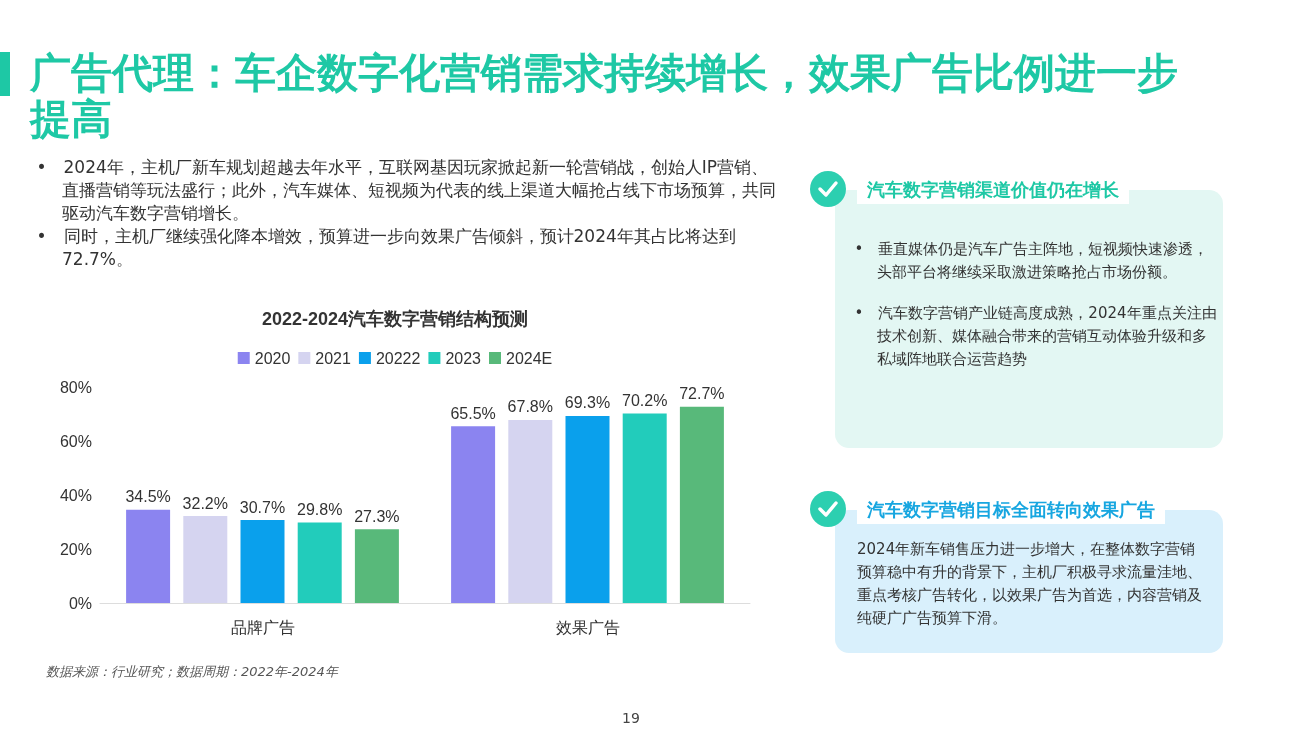 The image size is (1290, 756). What do you see at coordinates (587, 627) in the screenshot?
I see `x-tick-label: 效果广告` at bounding box center [587, 627].